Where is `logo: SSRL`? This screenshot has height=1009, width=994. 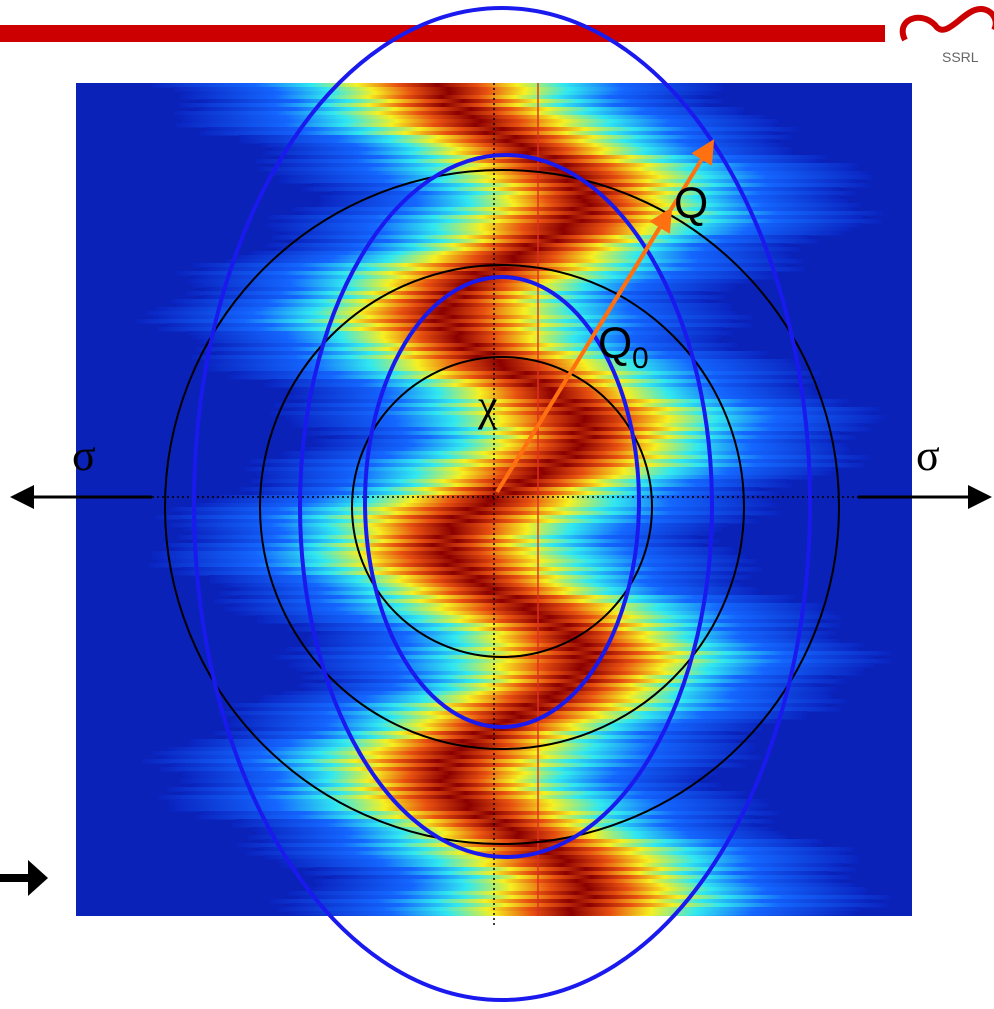 logo: SSRL is located at coordinates (946, 35).